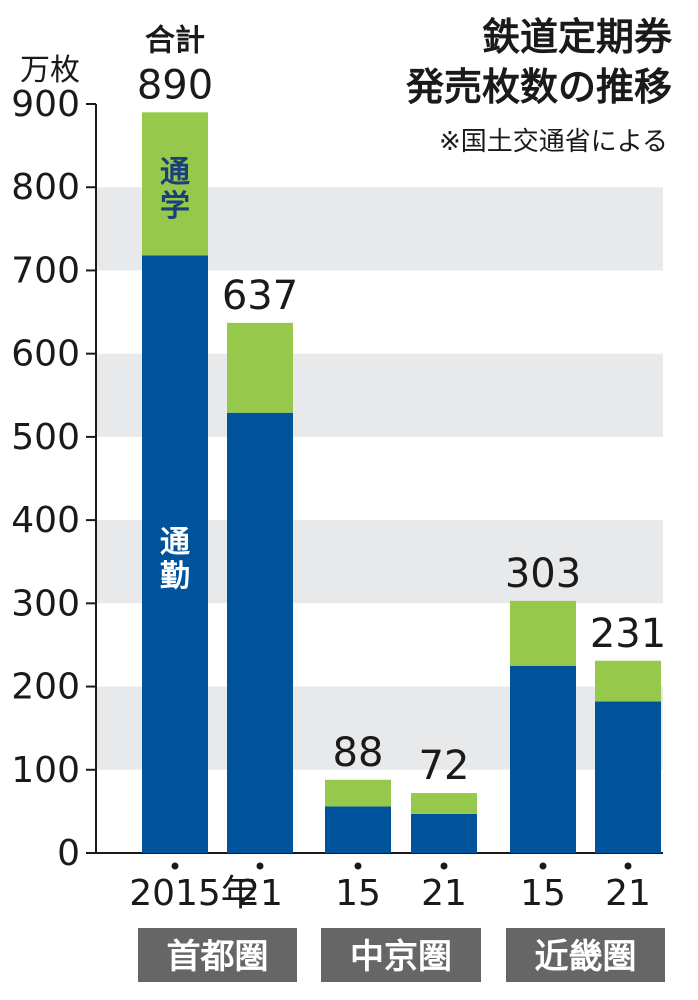  I want to click on region-box: 近畿圏, so click(585, 955).